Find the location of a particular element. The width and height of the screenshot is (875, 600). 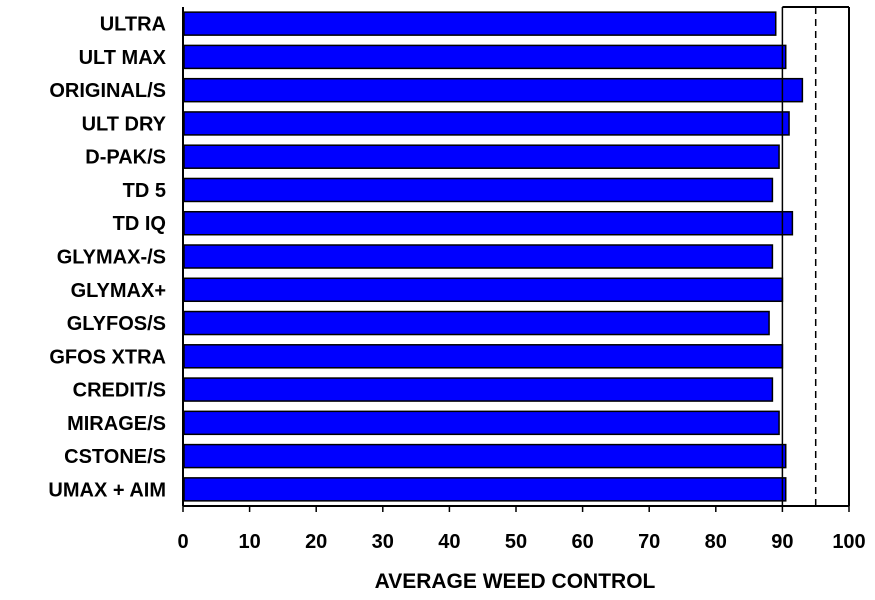

category-label: ORIGINAL/S is located at coordinates (107, 91).